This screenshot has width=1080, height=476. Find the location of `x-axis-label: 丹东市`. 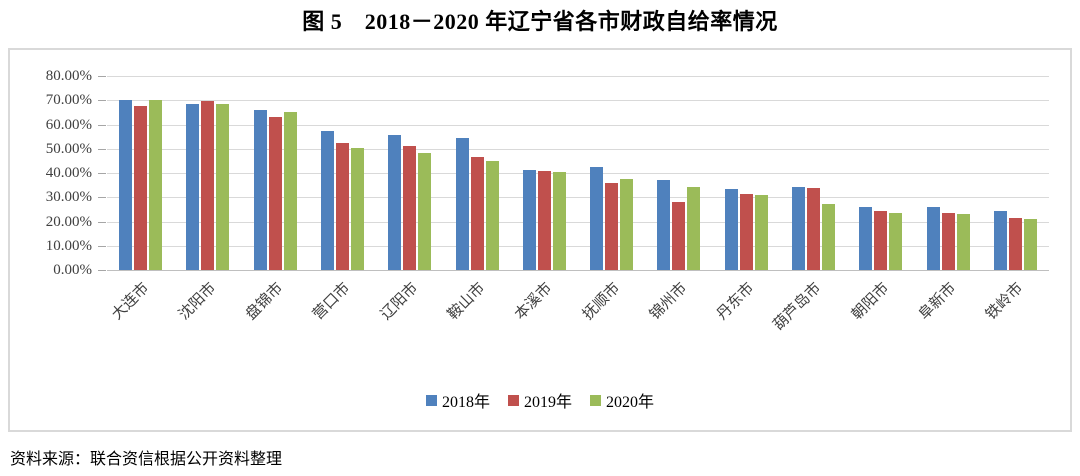

x-axis-label: 丹东市 is located at coordinates (736, 302).